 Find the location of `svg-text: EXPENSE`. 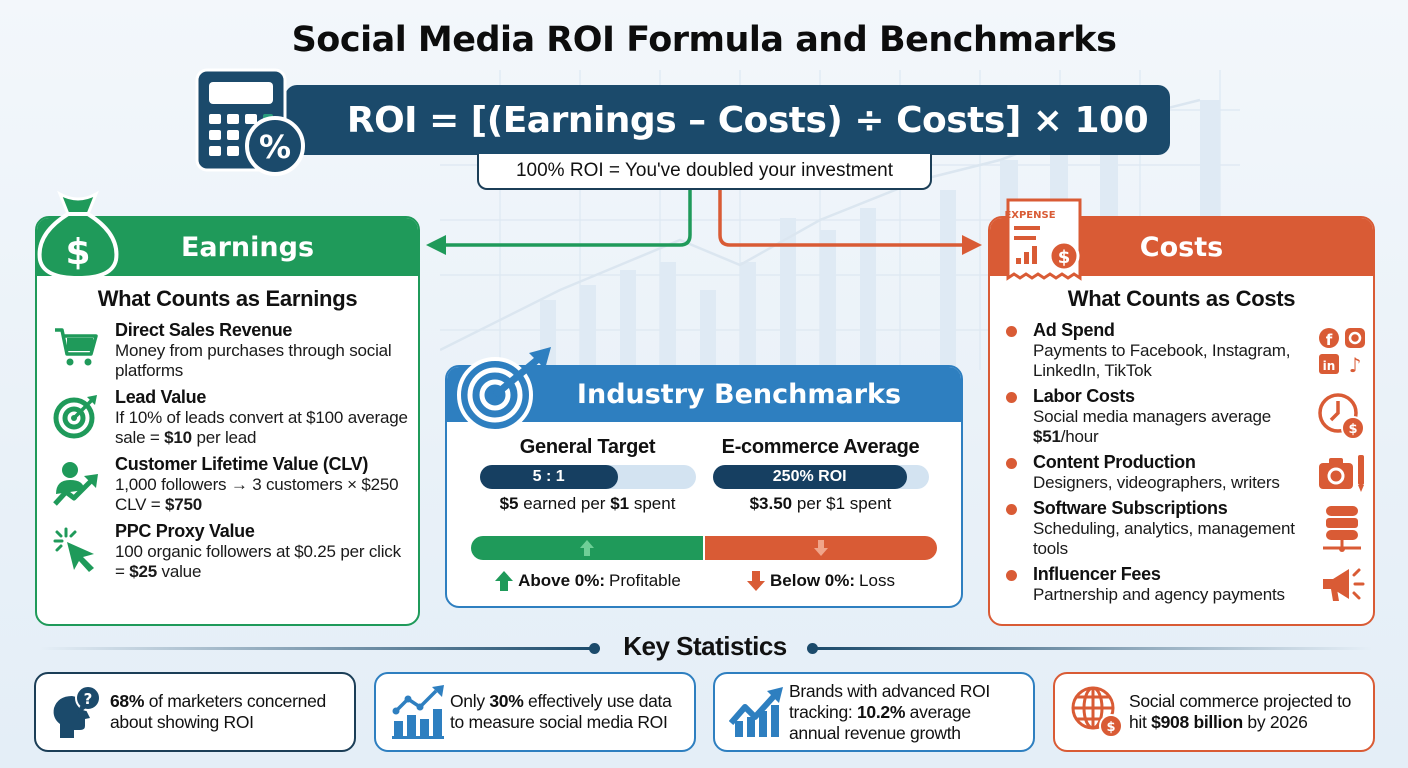

svg-text: EXPENSE is located at coordinates (1029, 215).